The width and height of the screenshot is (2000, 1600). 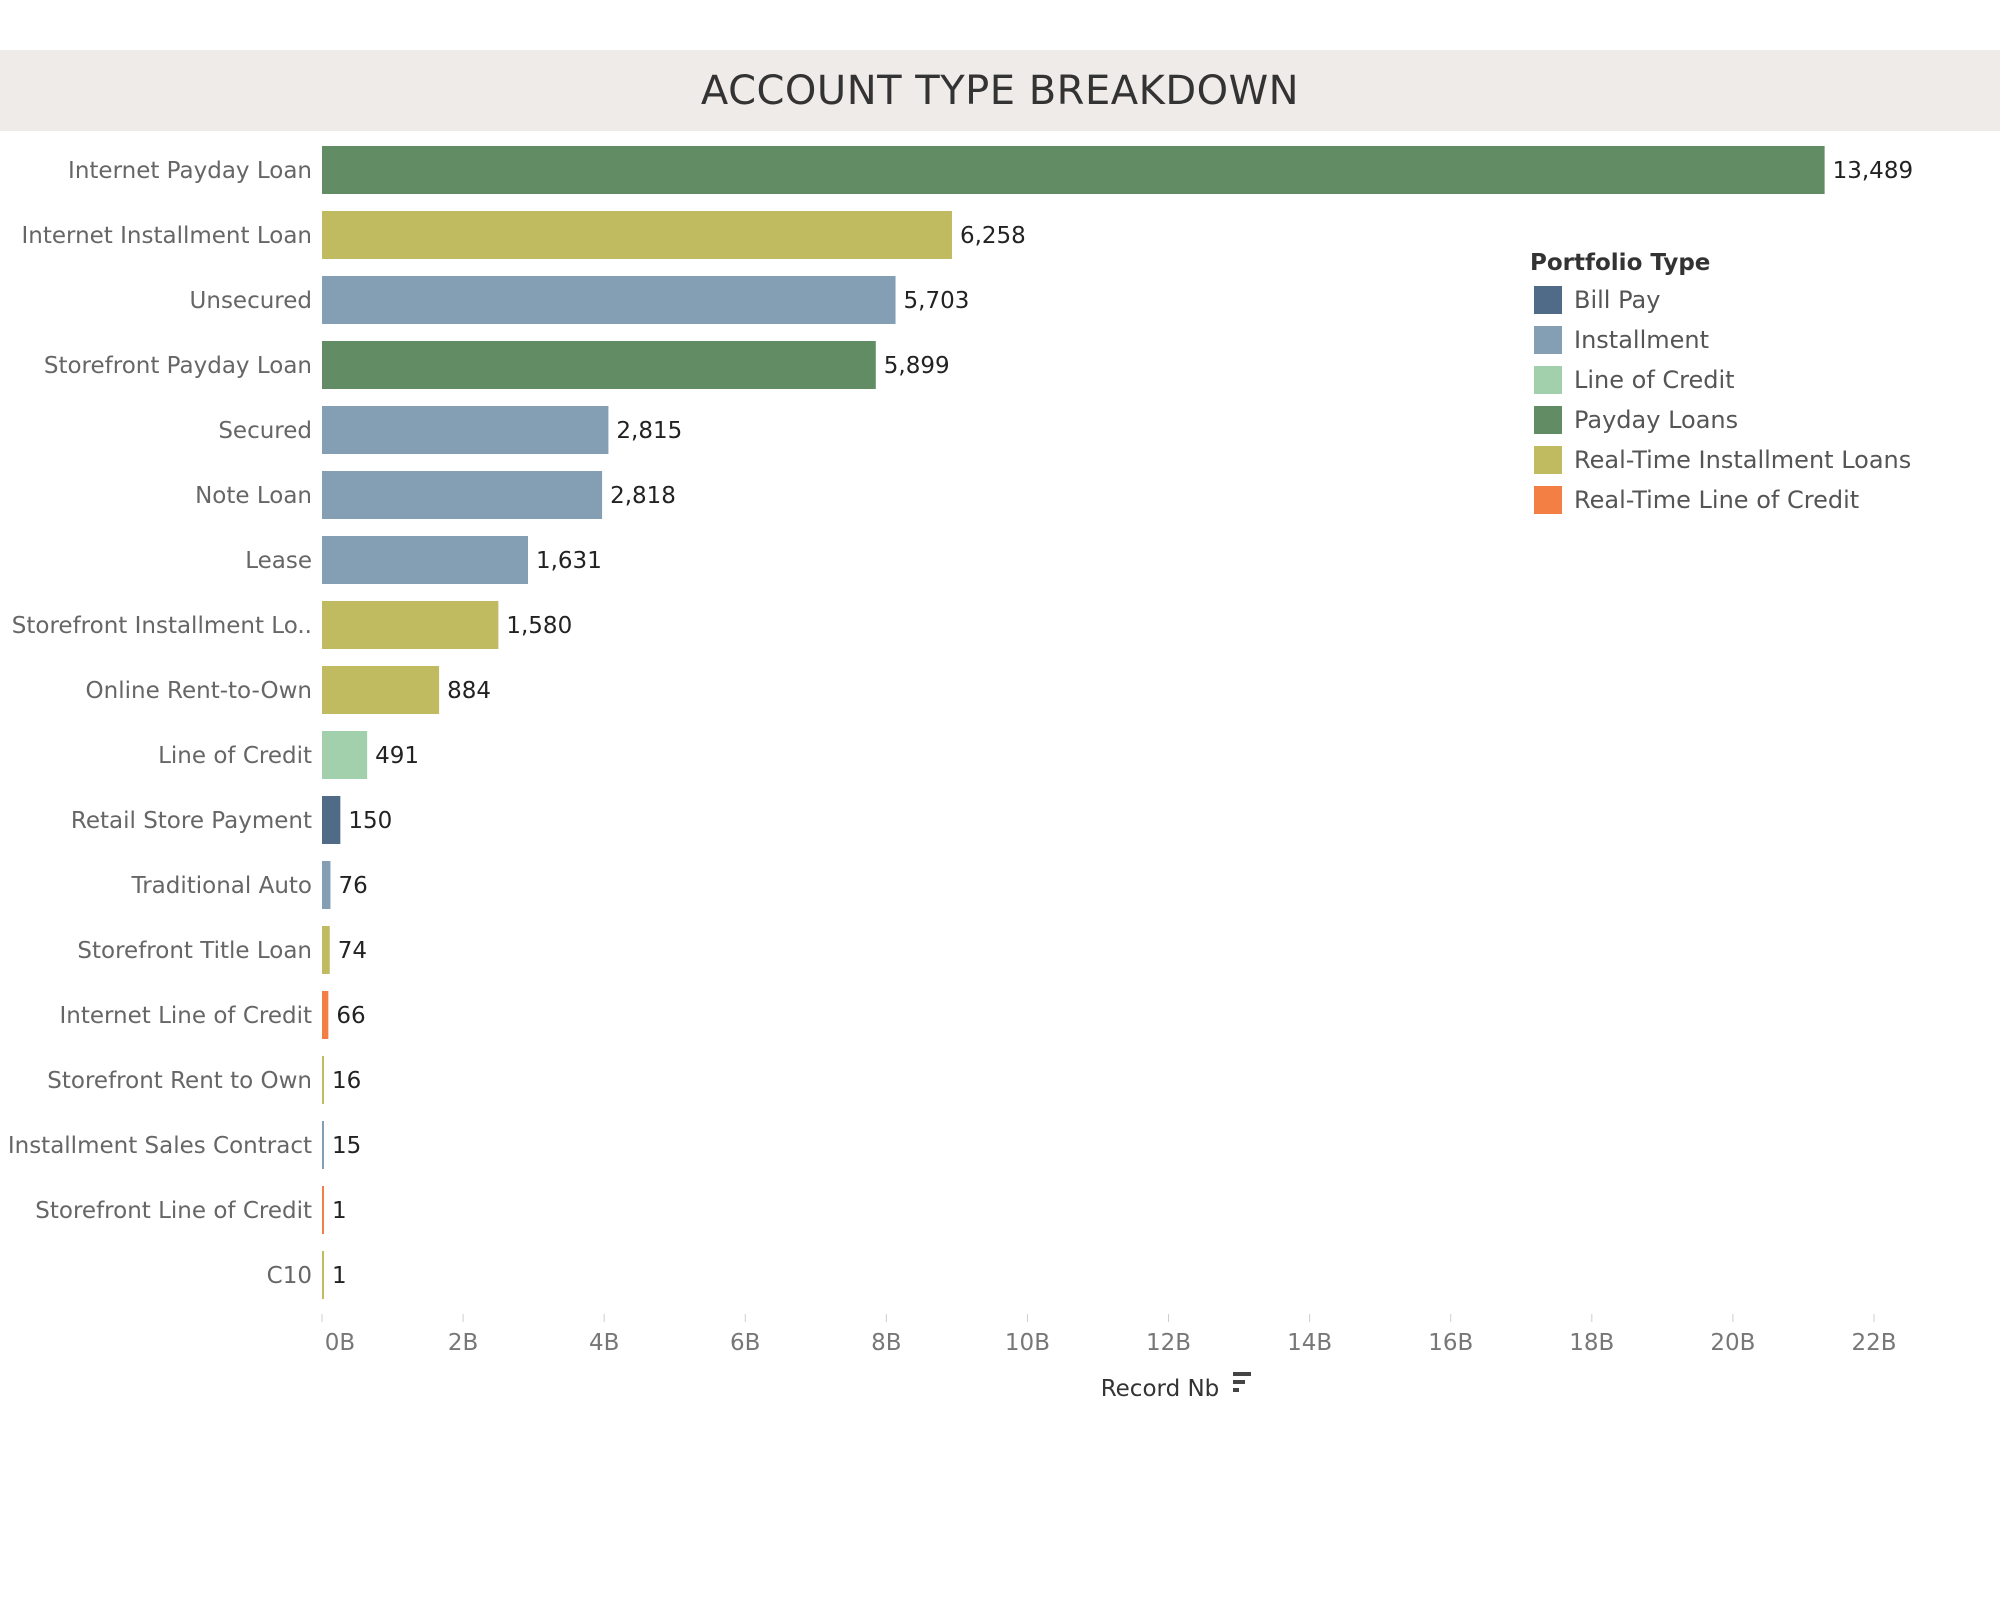 I want to click on category-label: Lease, so click(x=278, y=561).